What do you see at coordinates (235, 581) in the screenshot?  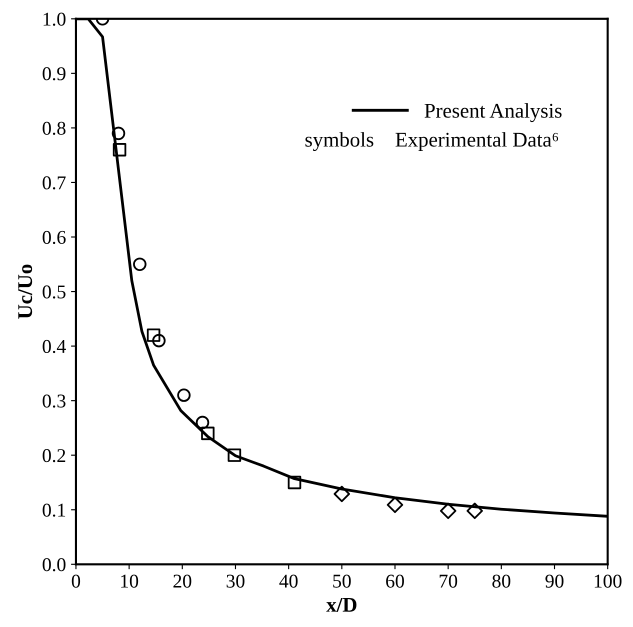 I see `x-tick-label: 30` at bounding box center [235, 581].